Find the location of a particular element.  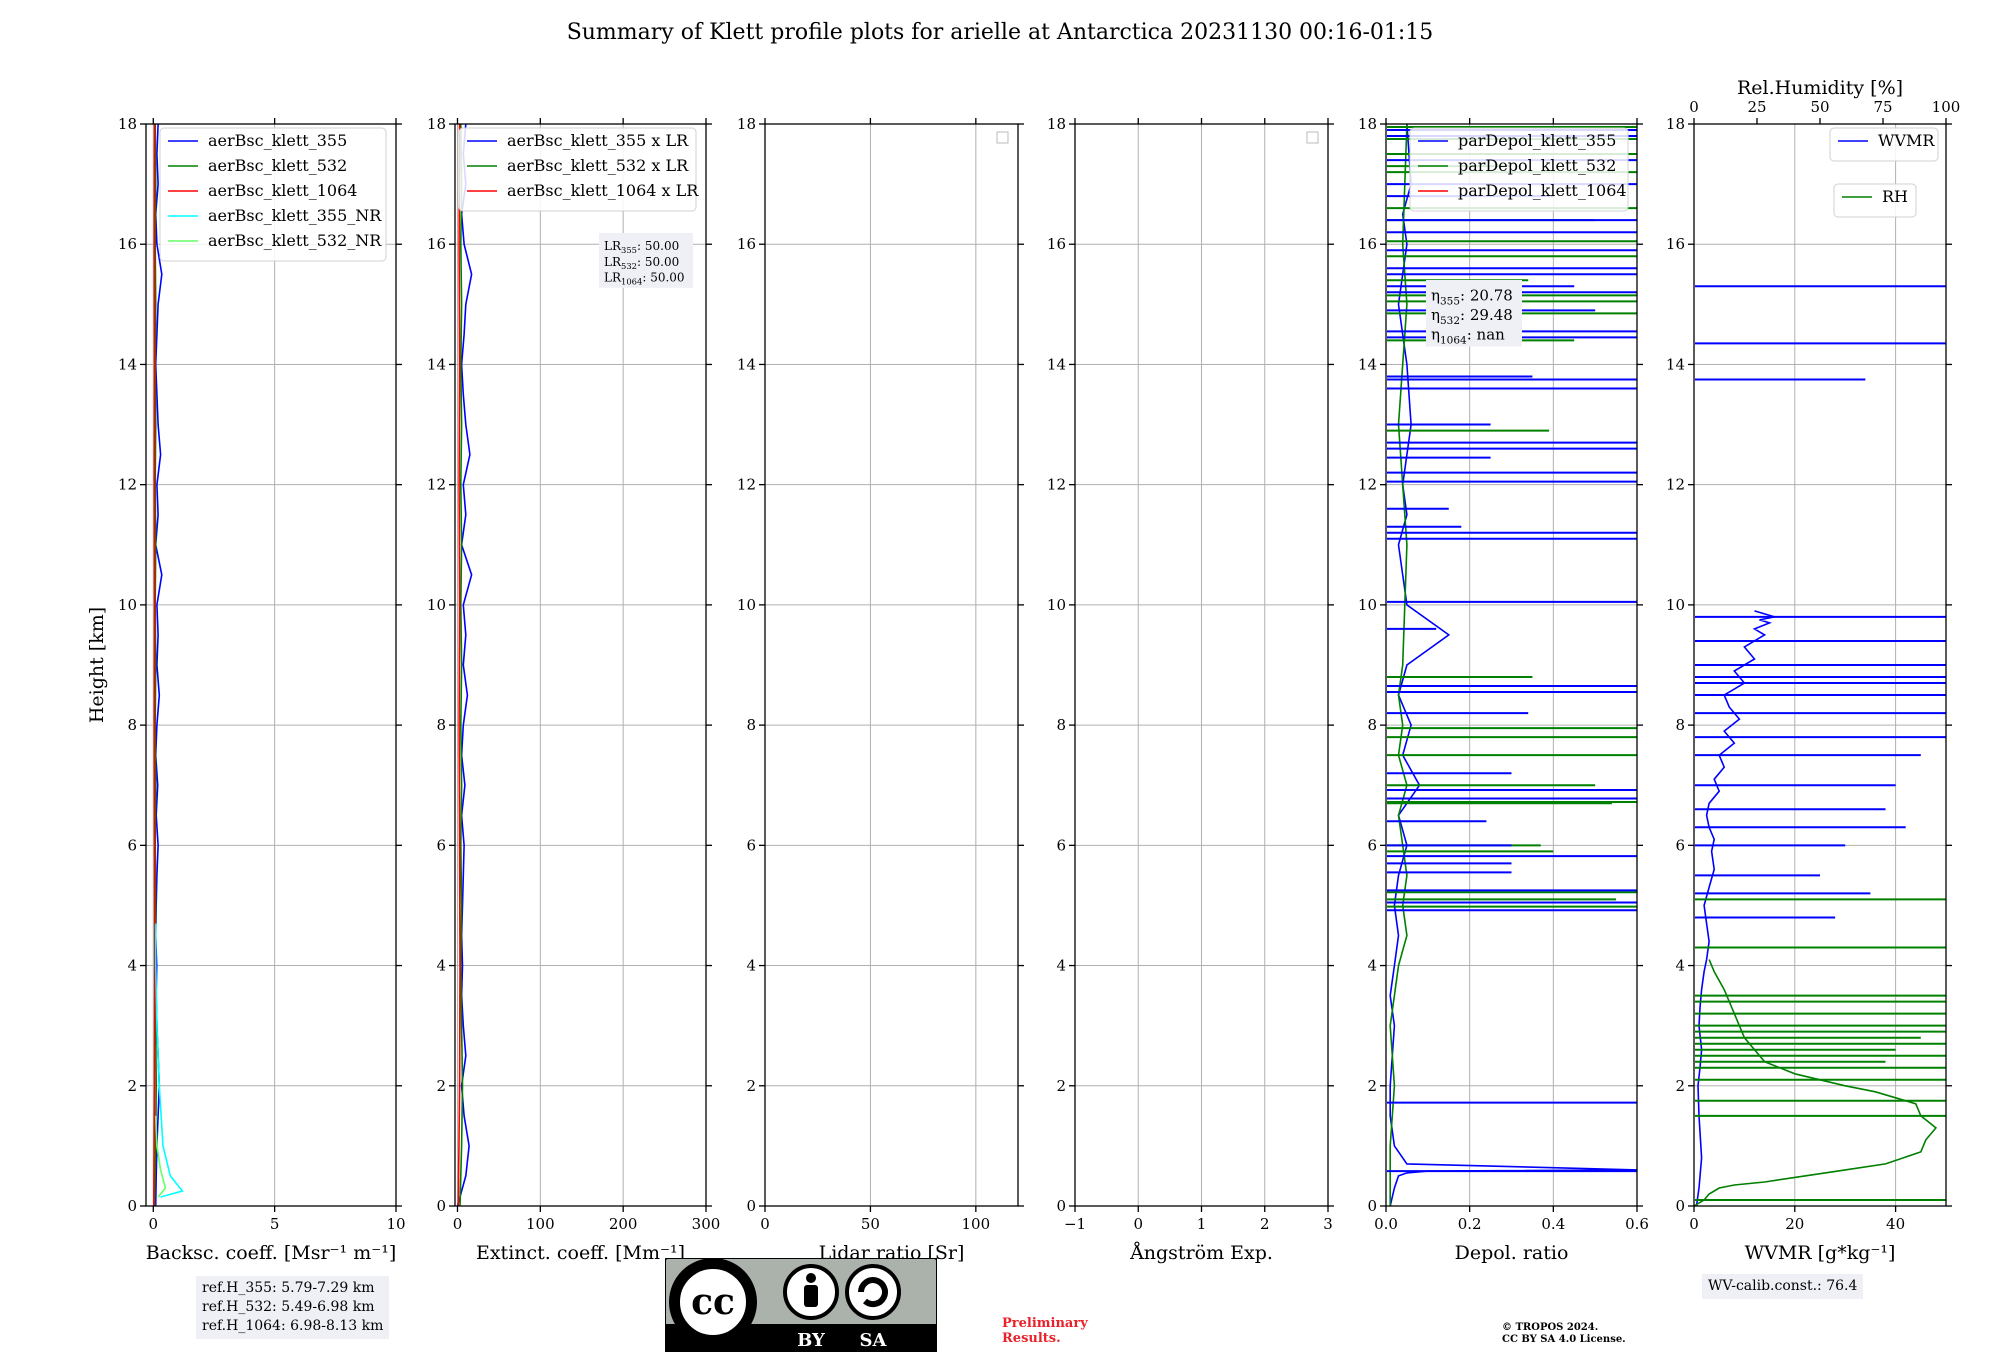

cc-license-badge: cc BY SA is located at coordinates (801, 1305).